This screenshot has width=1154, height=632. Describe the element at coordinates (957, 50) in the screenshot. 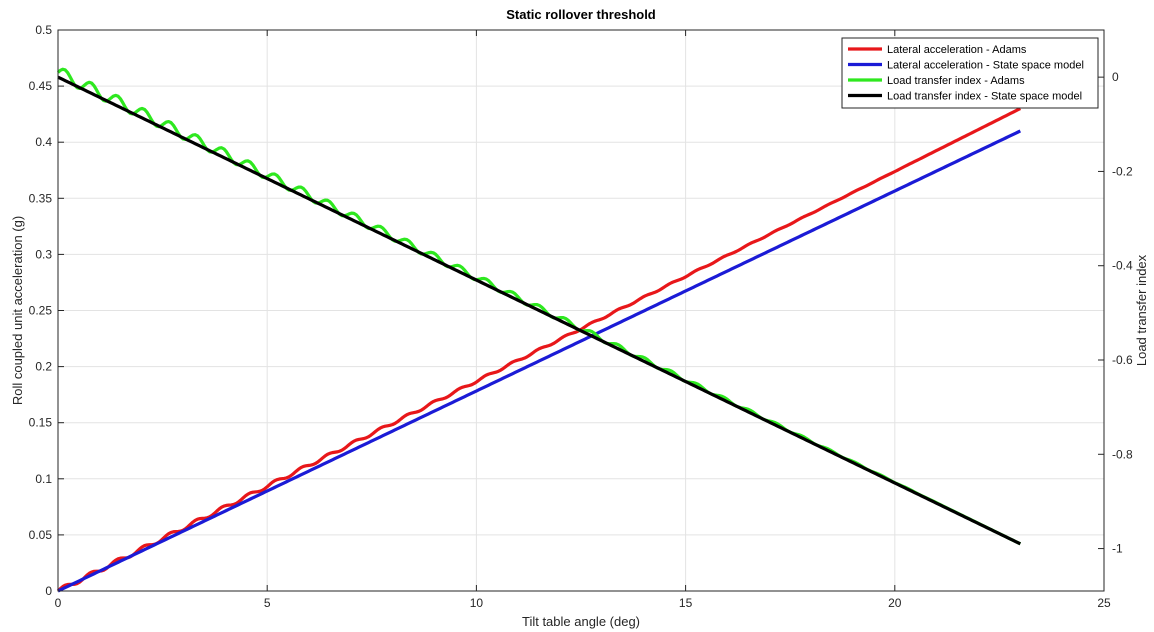

I see `legend-item-label: Lateral acceleration - Adams` at that location.